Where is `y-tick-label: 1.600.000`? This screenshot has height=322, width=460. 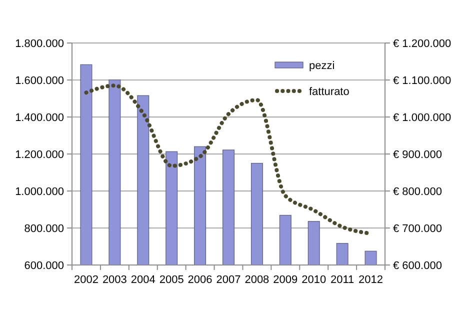 y-tick-label: 1.600.000 is located at coordinates (39, 80).